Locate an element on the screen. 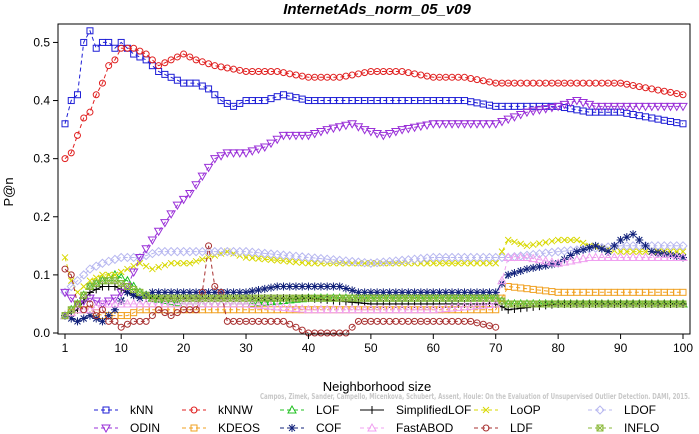 The height and width of the screenshot is (434, 699). x-tick-label: 70 is located at coordinates (496, 348).